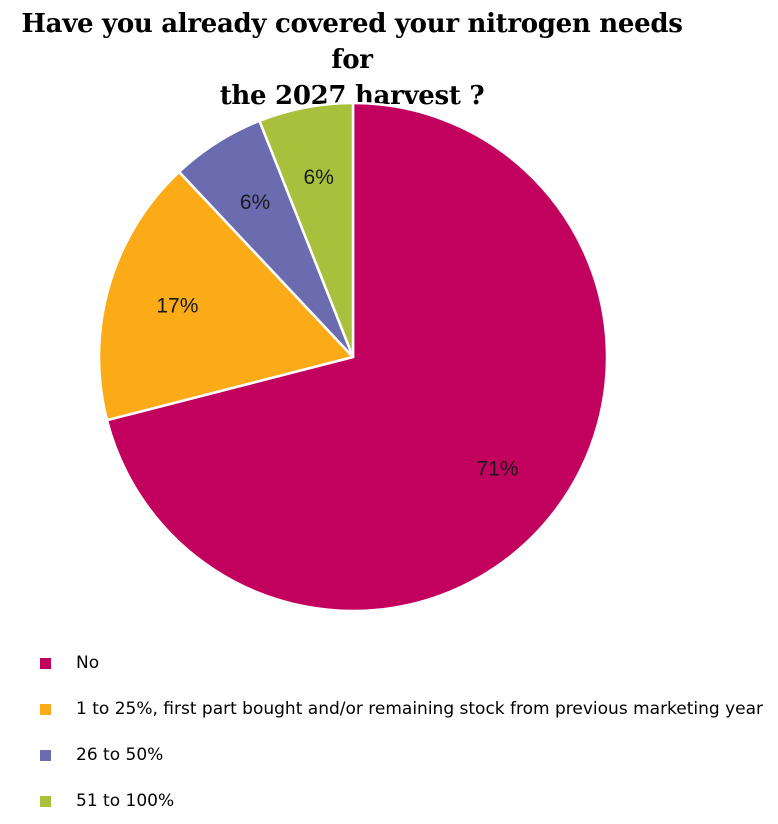 This screenshot has width=778, height=824. I want to click on legend-item-51-to-100: 51 to 100%, so click(401, 801).